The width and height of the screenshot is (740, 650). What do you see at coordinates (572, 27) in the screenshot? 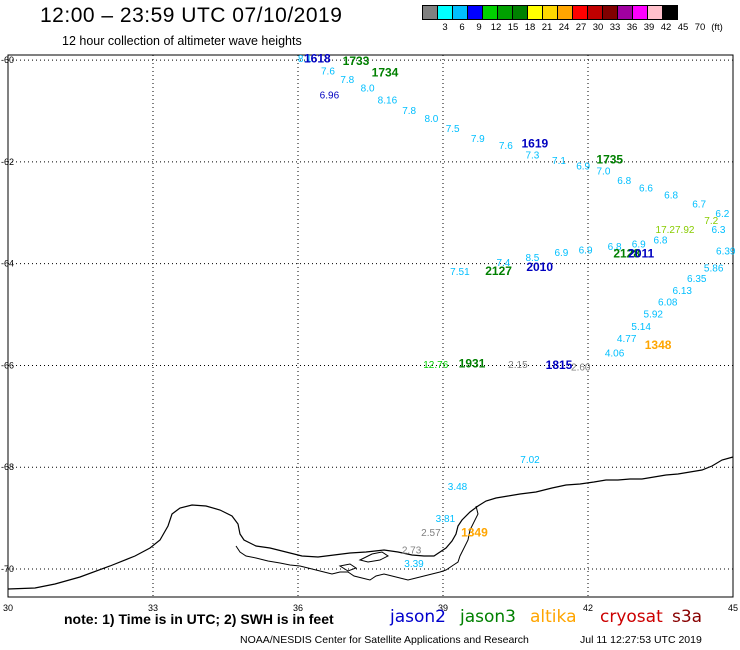
I see `colorbar-labels: 3 6 9 12 15 18 21 24 27 30 33 36 39 42 45 70 (ft)` at bounding box center [572, 27].